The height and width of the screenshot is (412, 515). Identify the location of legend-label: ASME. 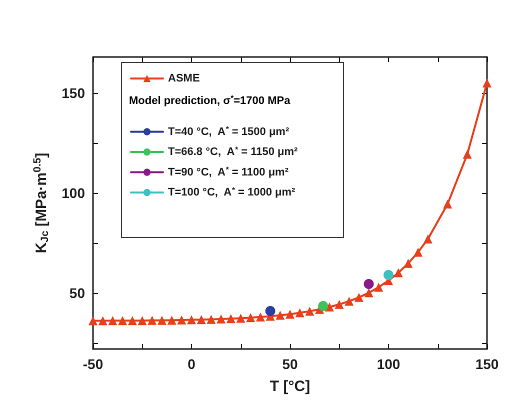
(184, 78).